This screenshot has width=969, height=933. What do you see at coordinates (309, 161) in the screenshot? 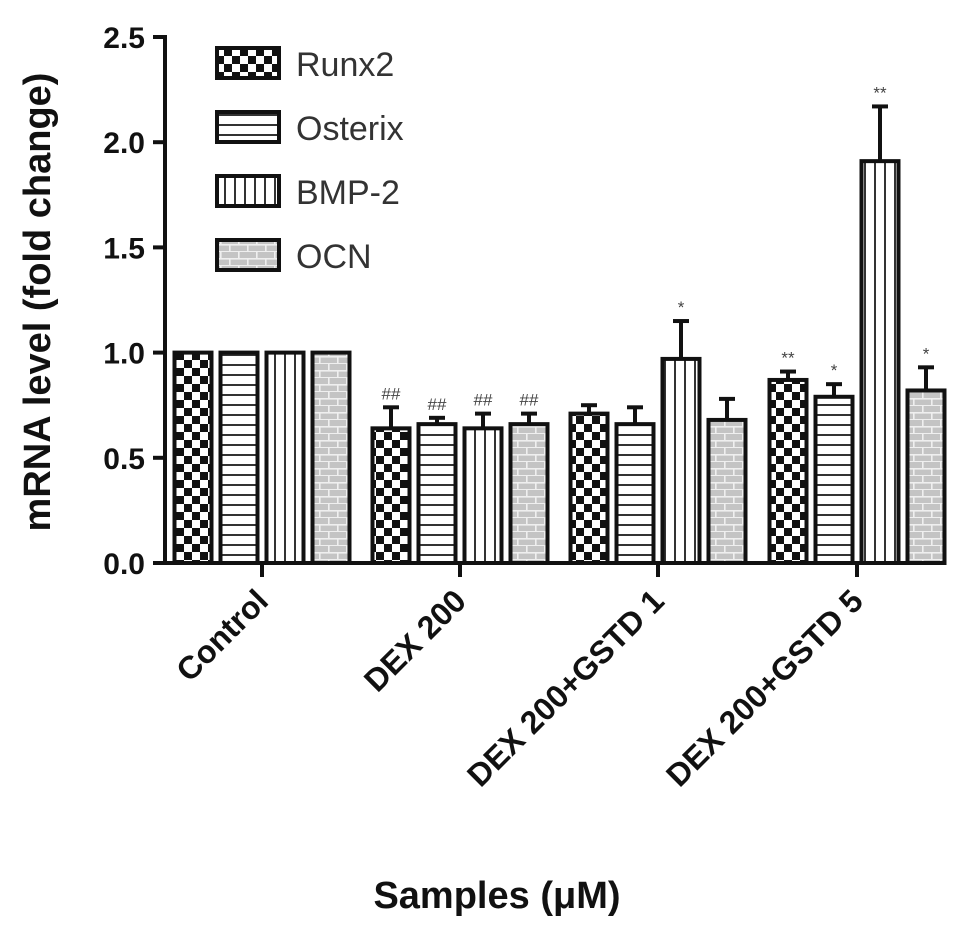
I see `legend: Runx2 Osterix BMP-2 OCN` at bounding box center [309, 161].